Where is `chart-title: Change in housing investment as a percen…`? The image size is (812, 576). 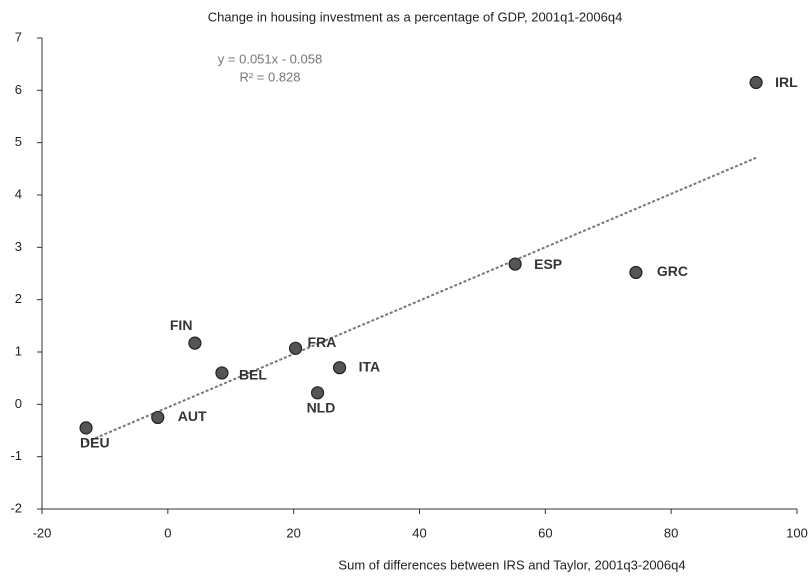
chart-title: Change in housing investment as a percen… is located at coordinates (415, 16).